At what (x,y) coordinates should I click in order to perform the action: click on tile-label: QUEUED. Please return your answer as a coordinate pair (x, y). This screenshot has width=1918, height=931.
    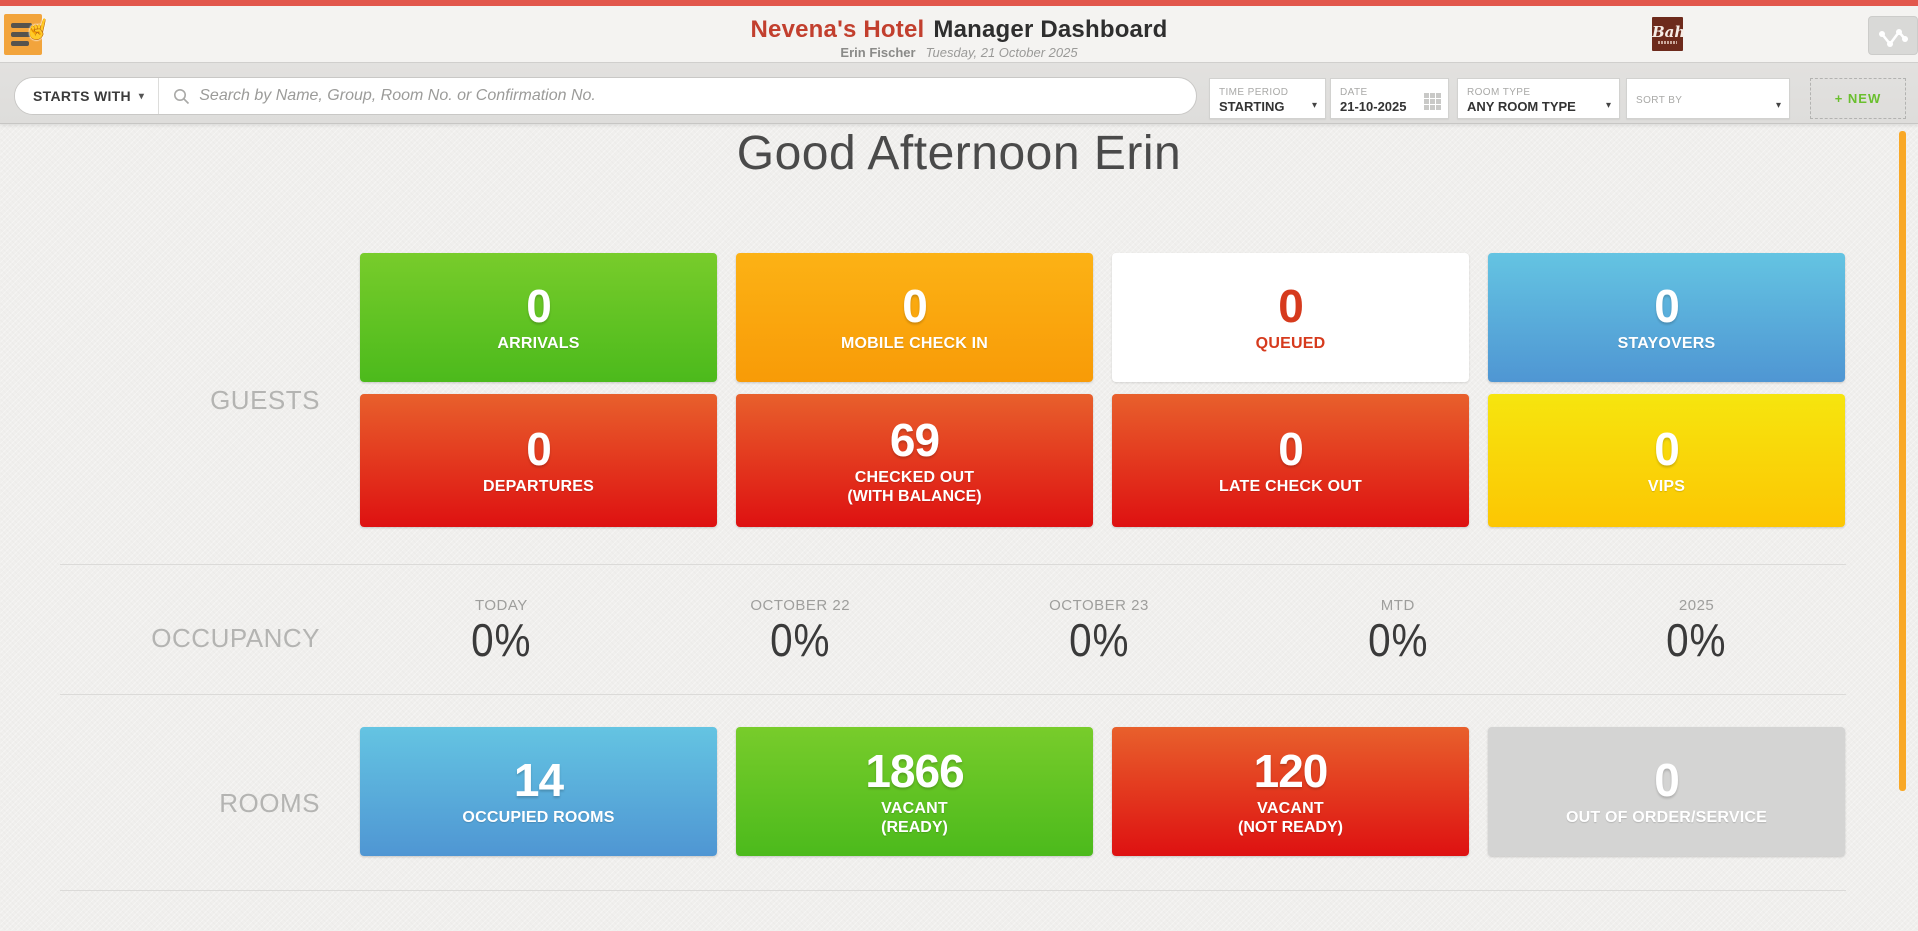
    Looking at the image, I should click on (1290, 343).